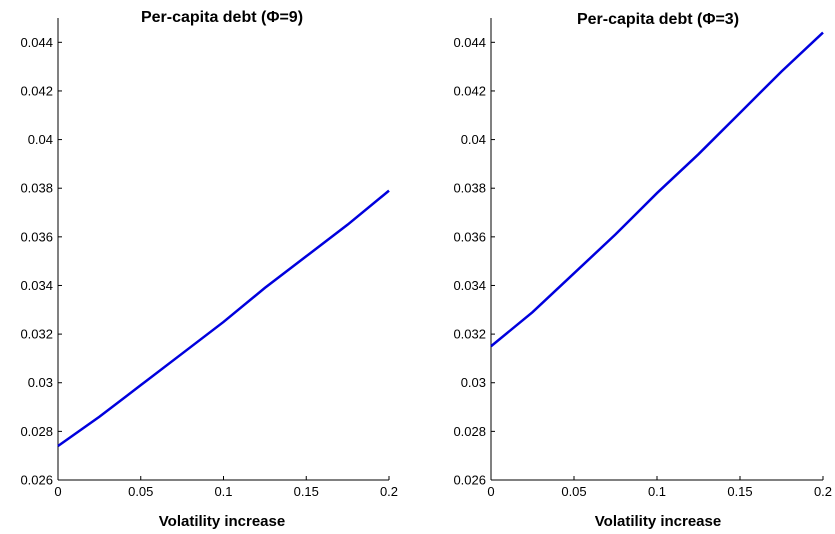  Describe the element at coordinates (658, 19) in the screenshot. I see `chart-title: Per-capita debt (Φ=3)` at that location.